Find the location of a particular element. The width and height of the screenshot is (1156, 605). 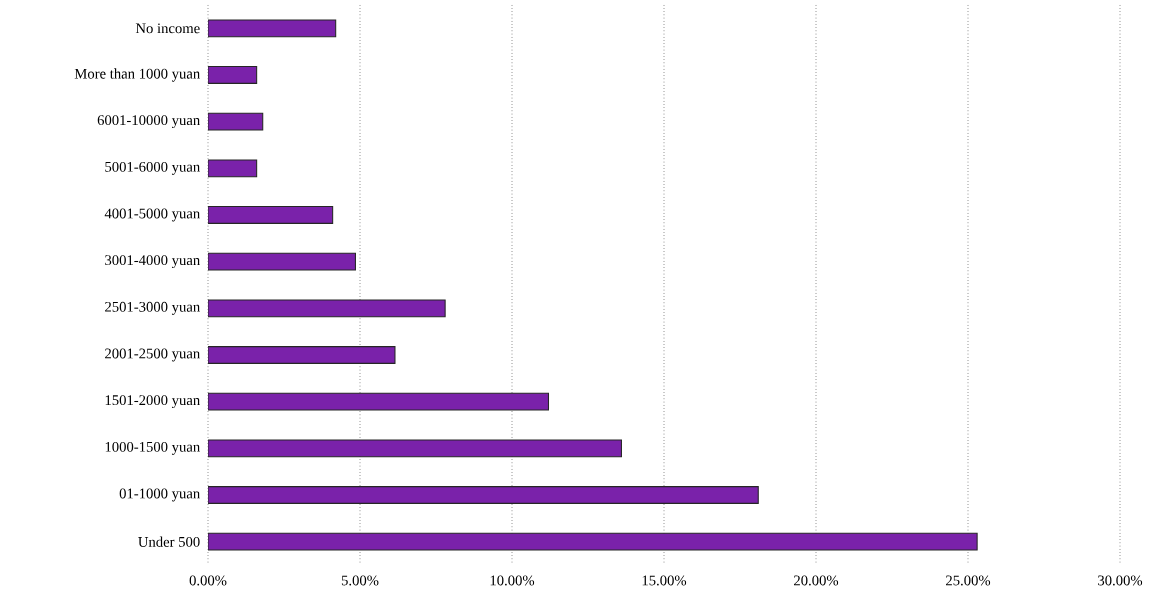

y-tick-label: Under 500 is located at coordinates (169, 541).